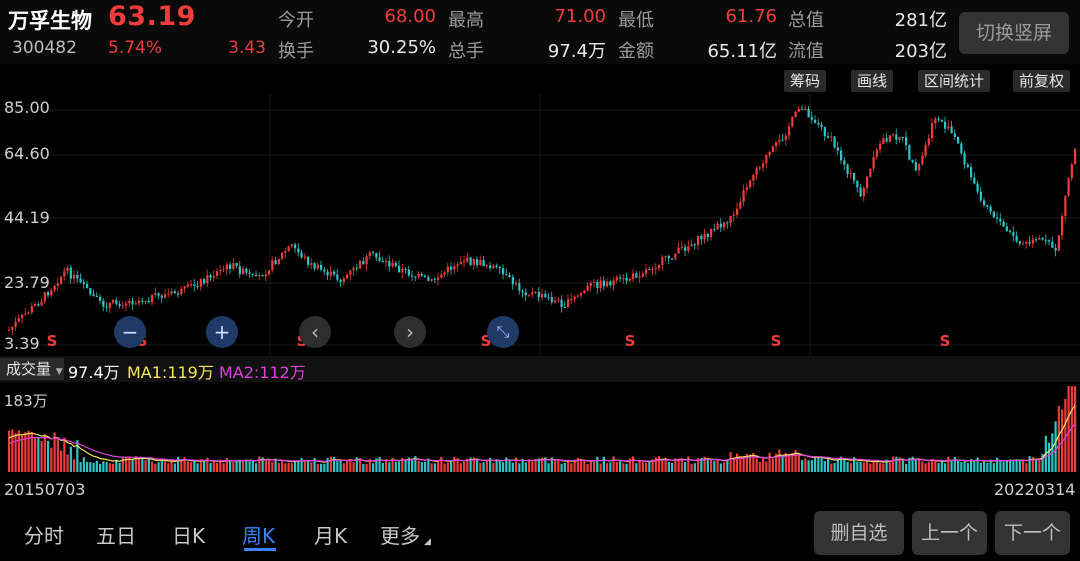  What do you see at coordinates (503, 332) in the screenshot?
I see `fit-screen-button: ⤡` at bounding box center [503, 332].